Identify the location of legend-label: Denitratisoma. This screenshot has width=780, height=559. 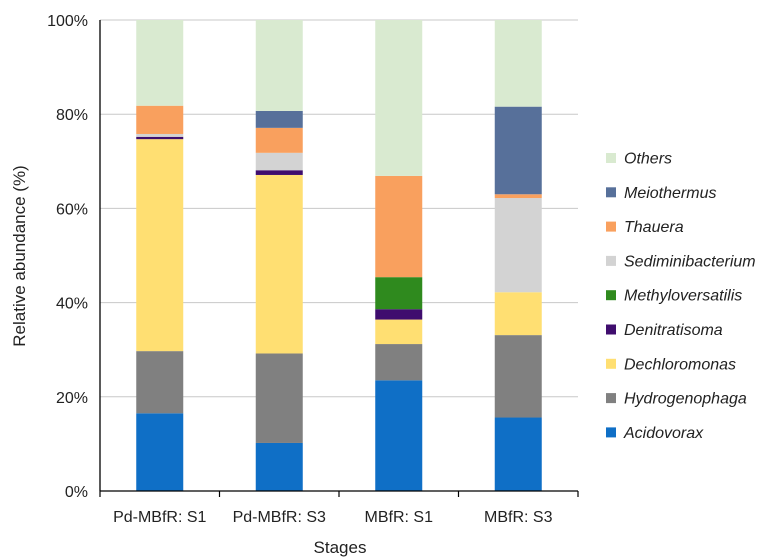
(673, 330).